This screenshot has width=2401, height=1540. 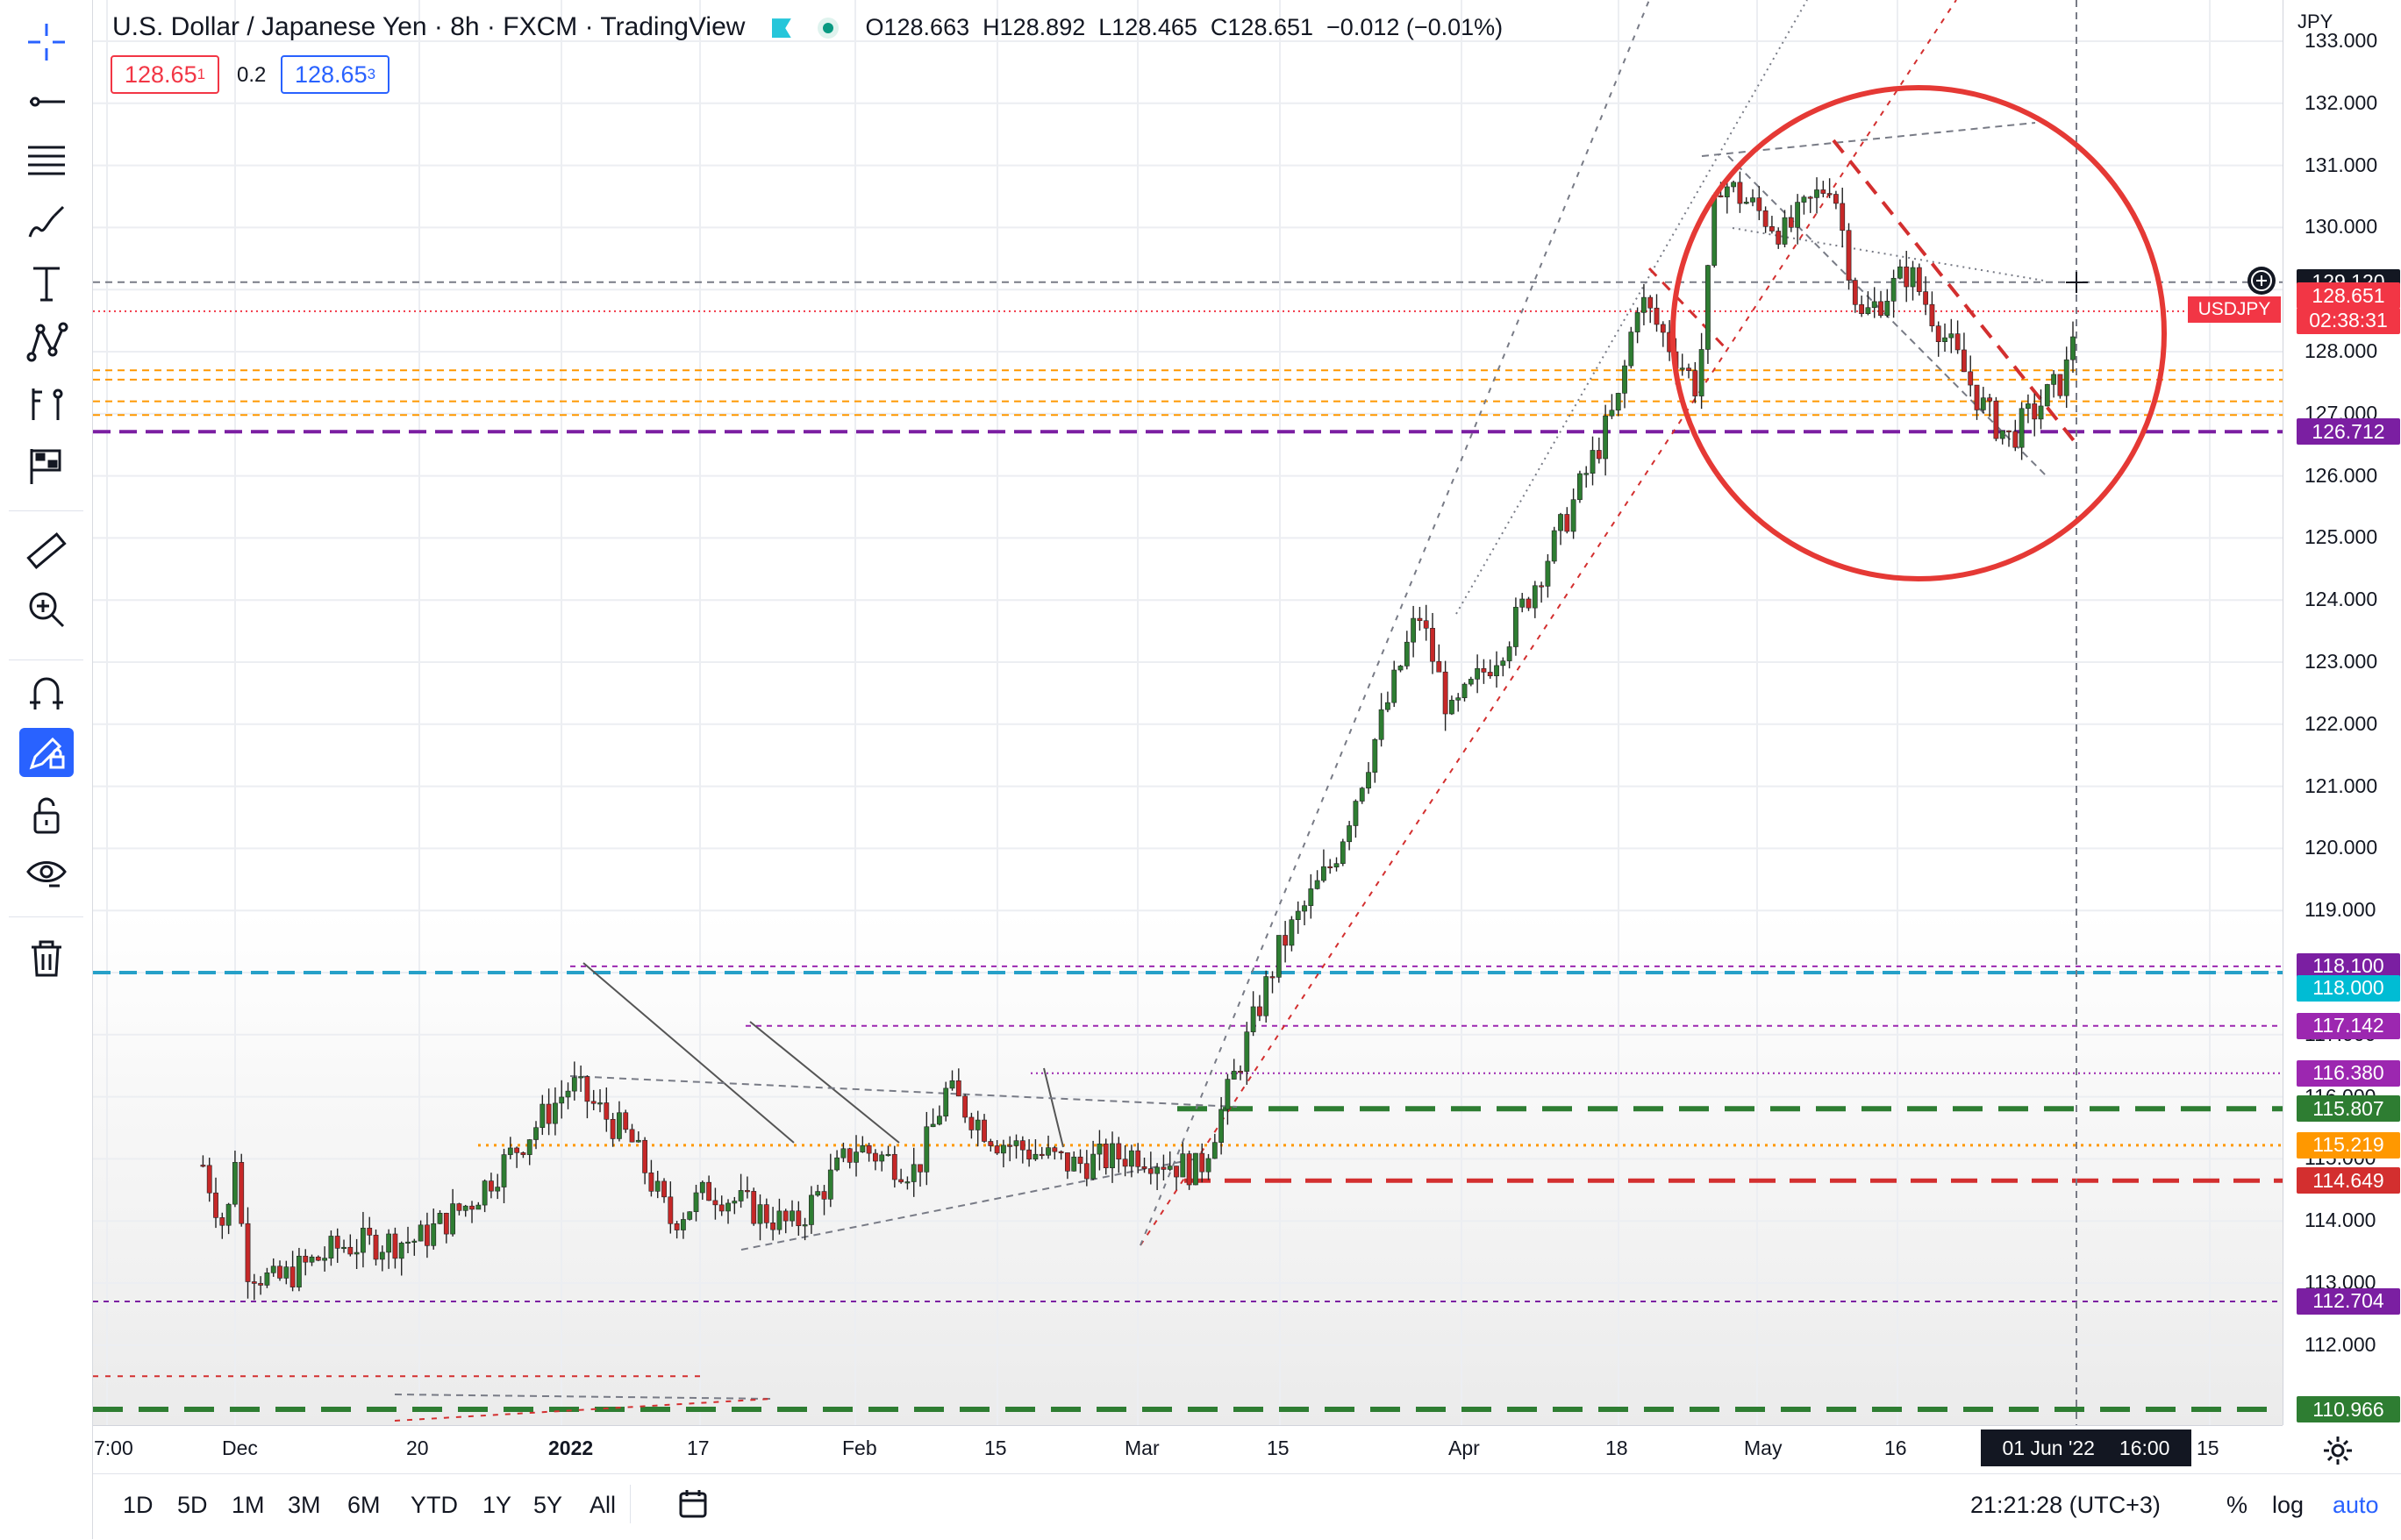 What do you see at coordinates (781, 28) in the screenshot?
I see `flag-icon` at bounding box center [781, 28].